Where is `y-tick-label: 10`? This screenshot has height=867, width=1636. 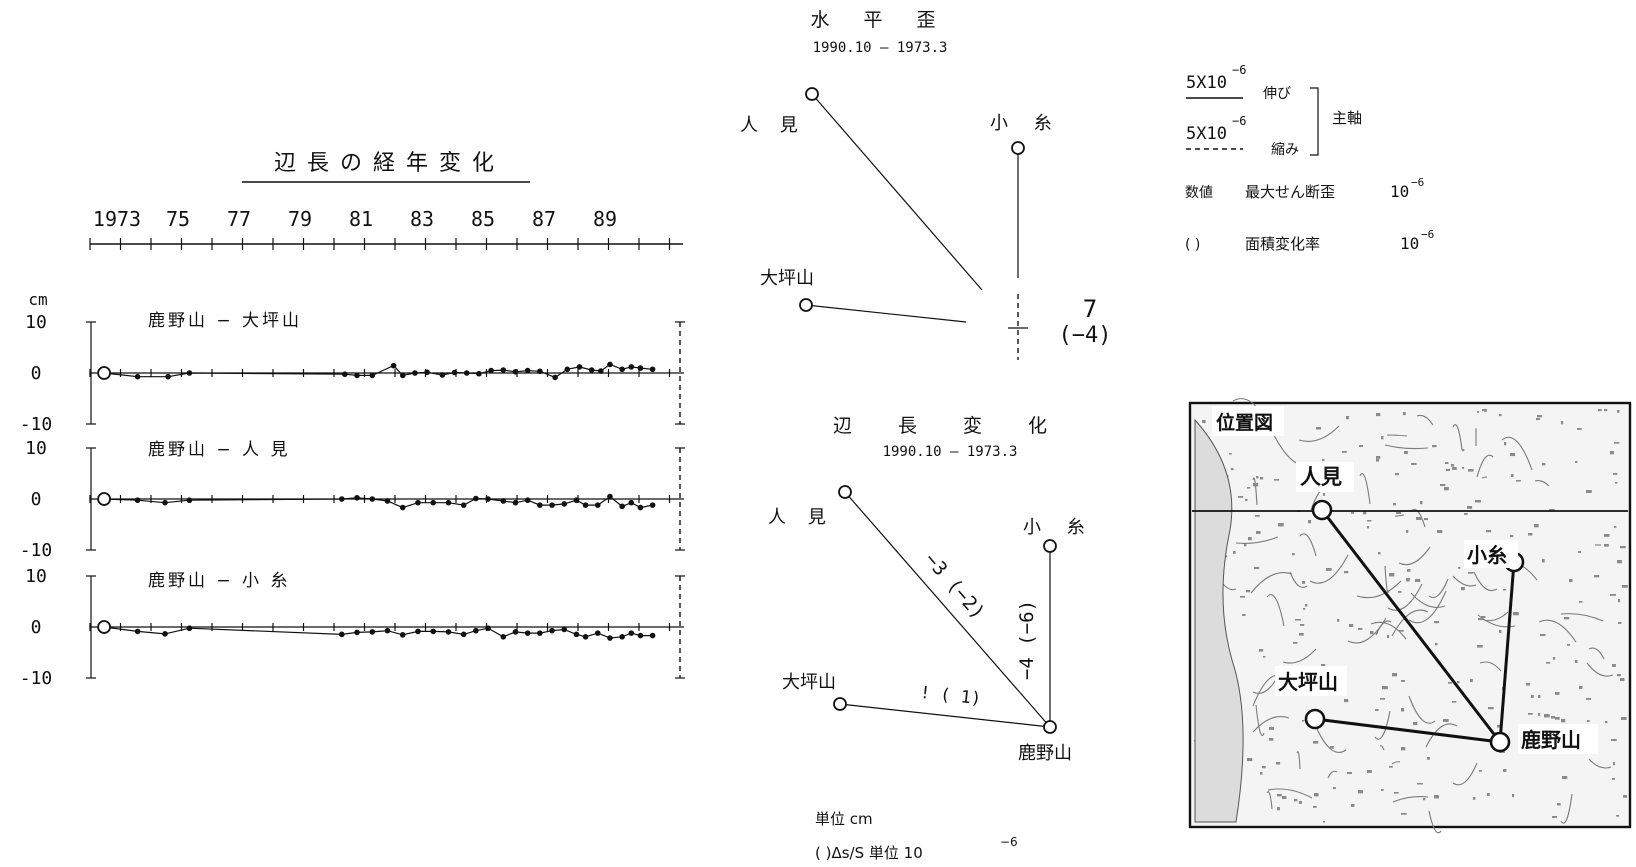 y-tick-label: 10 is located at coordinates (36, 322).